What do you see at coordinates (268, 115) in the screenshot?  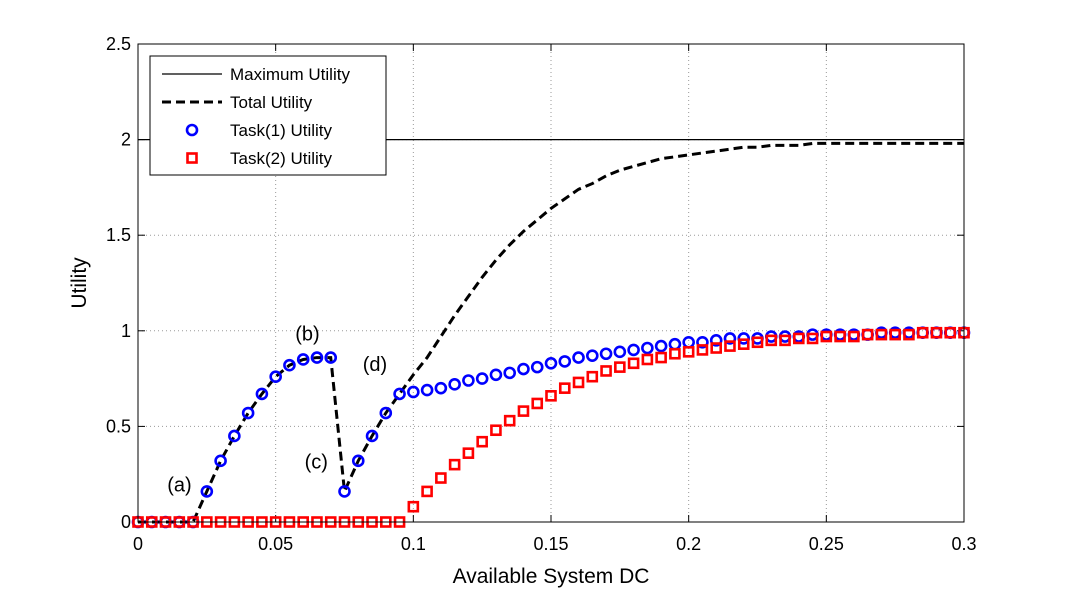 I see `legend-box` at bounding box center [268, 115].